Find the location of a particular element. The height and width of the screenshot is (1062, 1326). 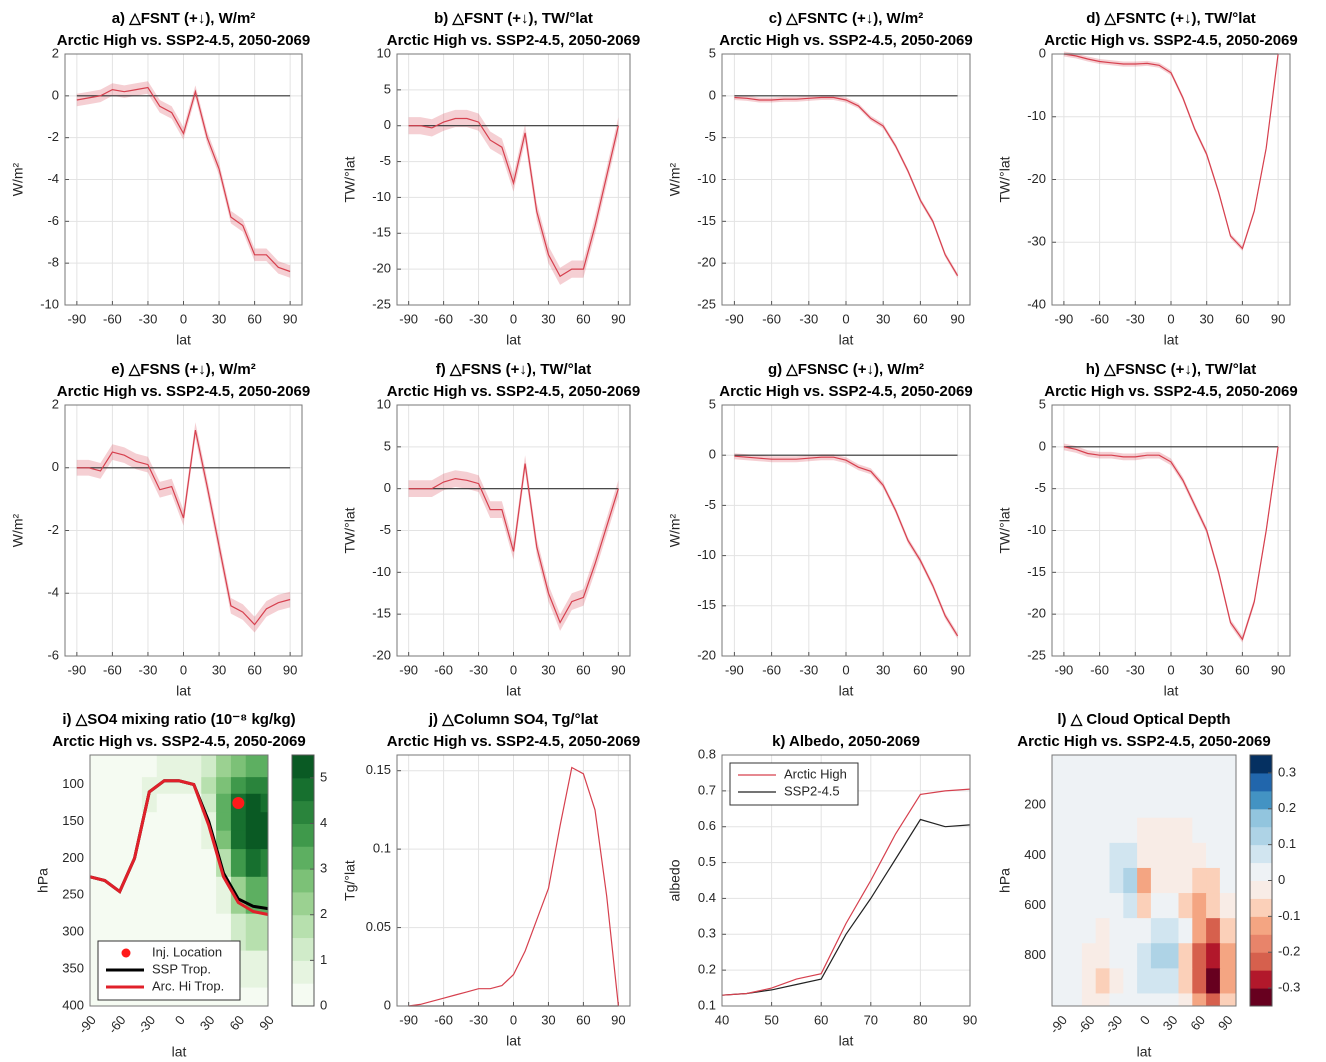

y-tick-label: 2 is located at coordinates (55, 403).